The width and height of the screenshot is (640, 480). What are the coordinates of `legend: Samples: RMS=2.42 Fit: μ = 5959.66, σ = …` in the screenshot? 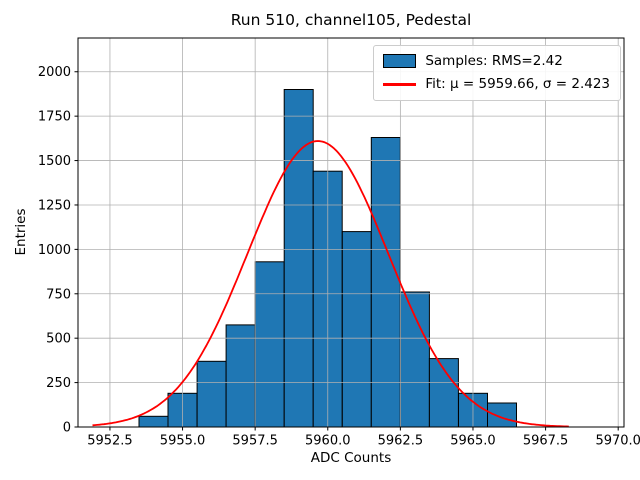 It's located at (497, 73).